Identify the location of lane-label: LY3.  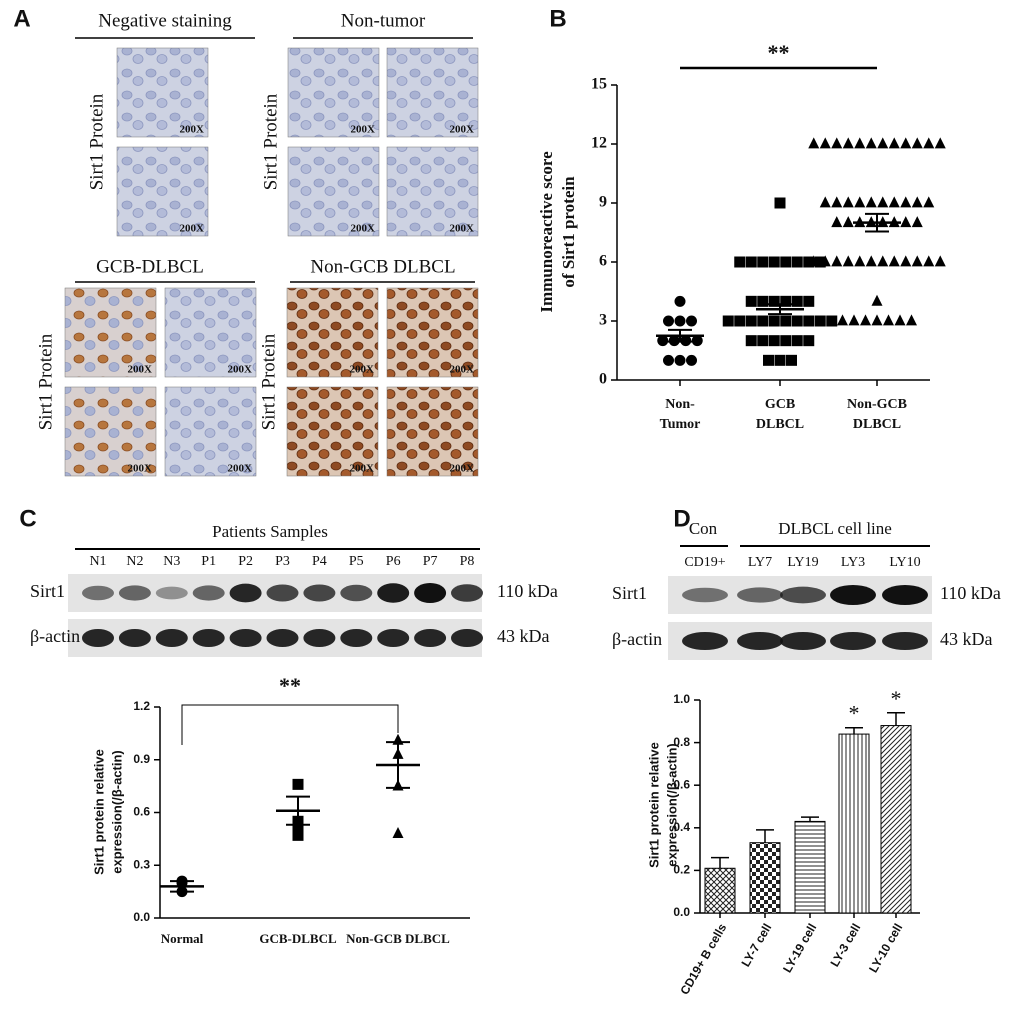
(853, 562).